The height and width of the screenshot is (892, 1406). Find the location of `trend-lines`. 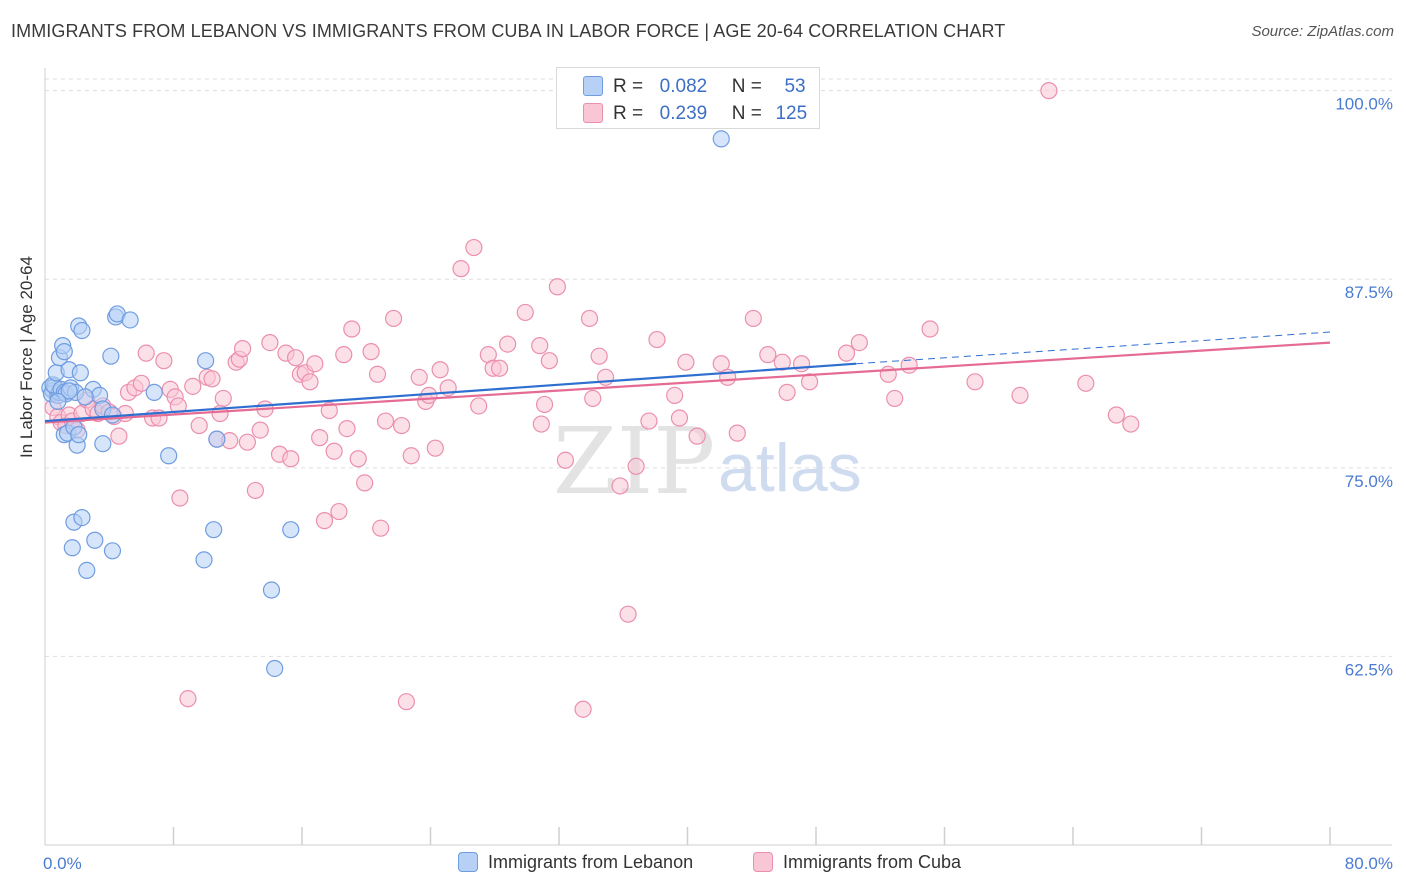

trend-lines is located at coordinates (687, 377).